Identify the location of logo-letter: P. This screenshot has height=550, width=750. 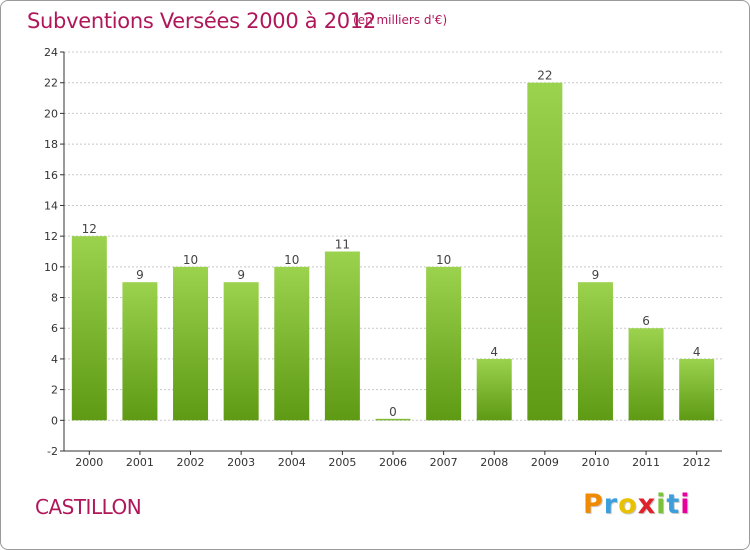
(593, 504).